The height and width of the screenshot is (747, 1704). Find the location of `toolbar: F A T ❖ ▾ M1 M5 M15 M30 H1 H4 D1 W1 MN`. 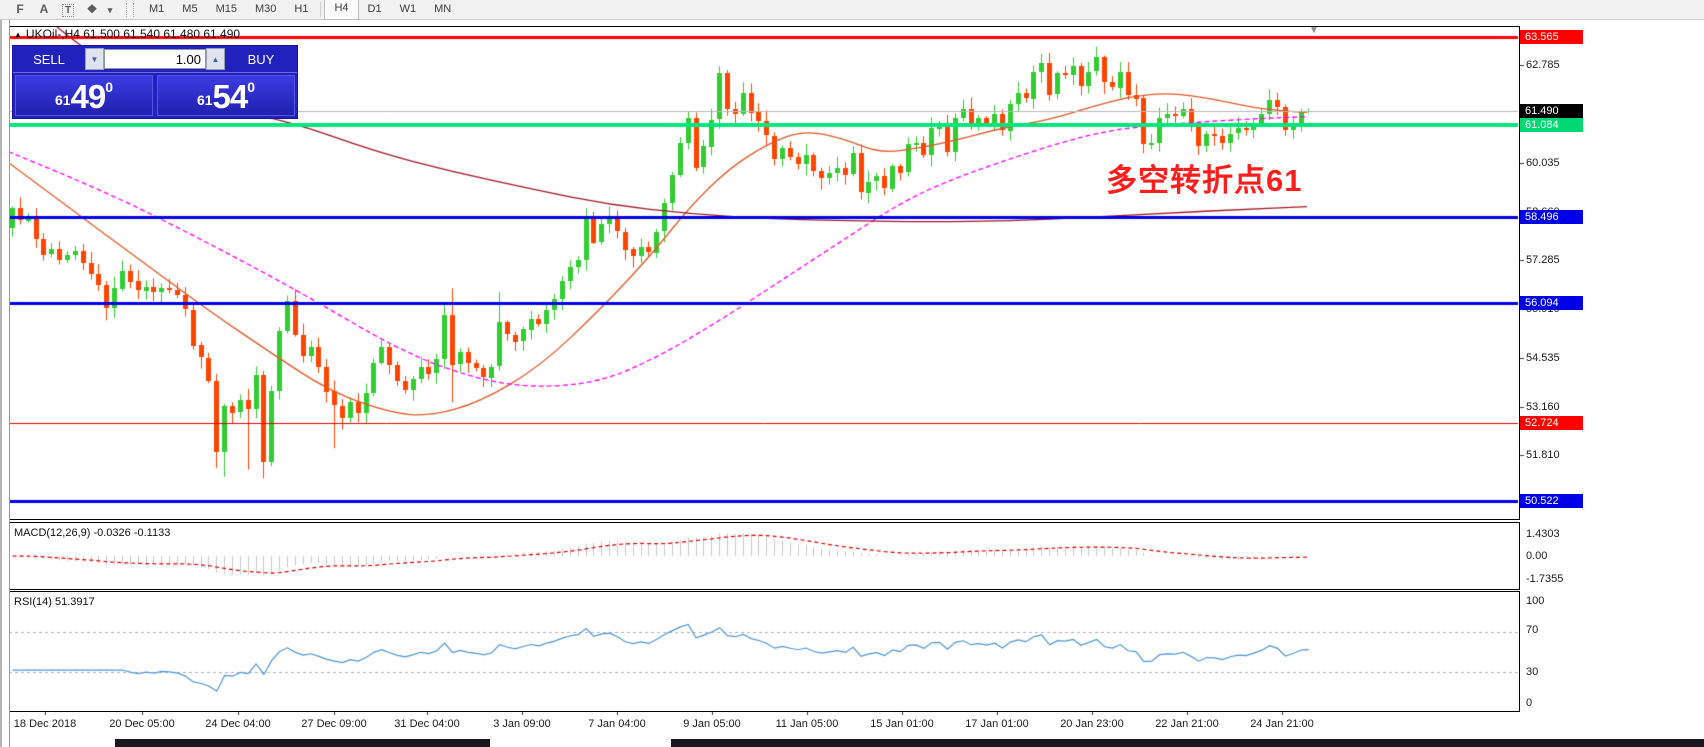

toolbar: F A T ❖ ▾ M1 M5 M15 M30 H1 H4 D1 W1 MN is located at coordinates (852, 10).